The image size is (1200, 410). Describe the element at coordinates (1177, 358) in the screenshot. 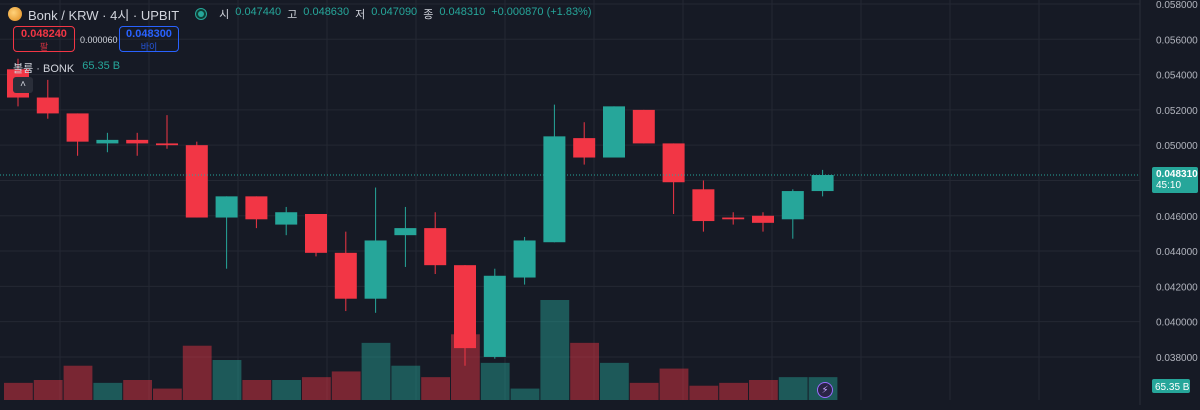

I see `price-tick-label: 0.038000` at that location.